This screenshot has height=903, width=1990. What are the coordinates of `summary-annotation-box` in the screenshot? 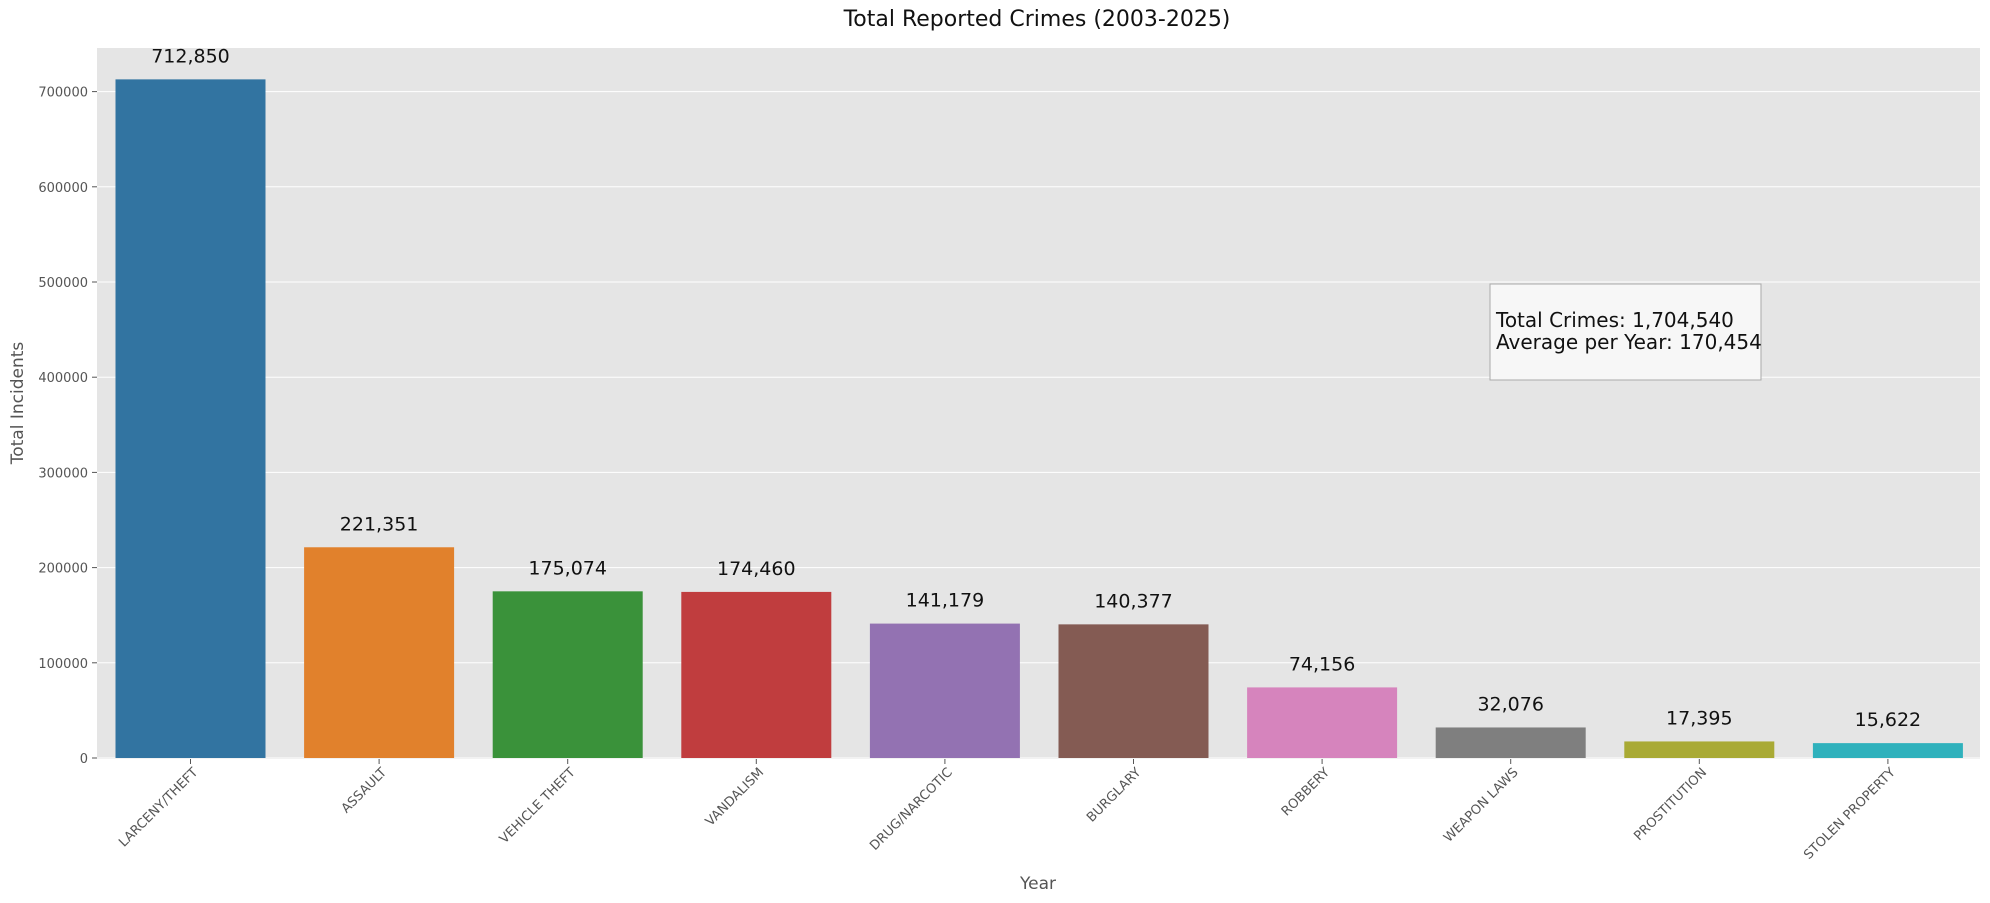 It's located at (1625, 332).